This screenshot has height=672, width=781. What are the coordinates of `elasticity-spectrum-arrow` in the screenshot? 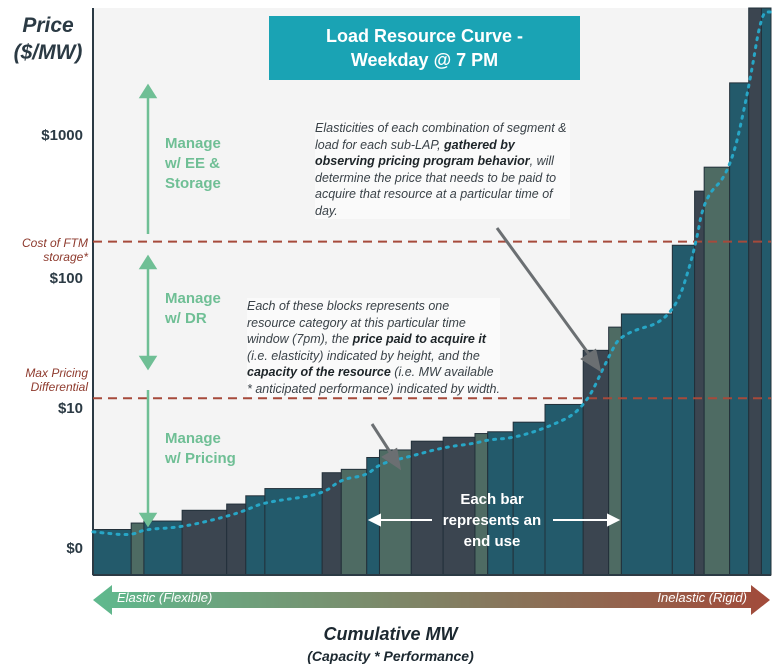 It's located at (431, 600).